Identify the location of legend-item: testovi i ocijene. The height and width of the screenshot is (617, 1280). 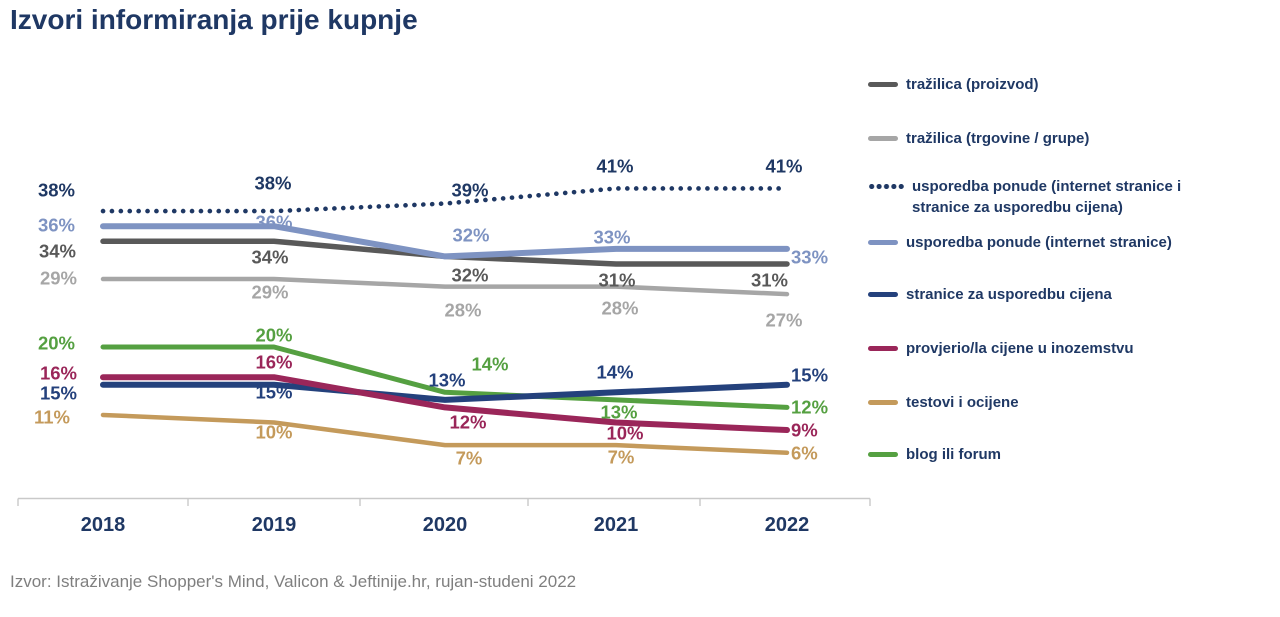
(1046, 402).